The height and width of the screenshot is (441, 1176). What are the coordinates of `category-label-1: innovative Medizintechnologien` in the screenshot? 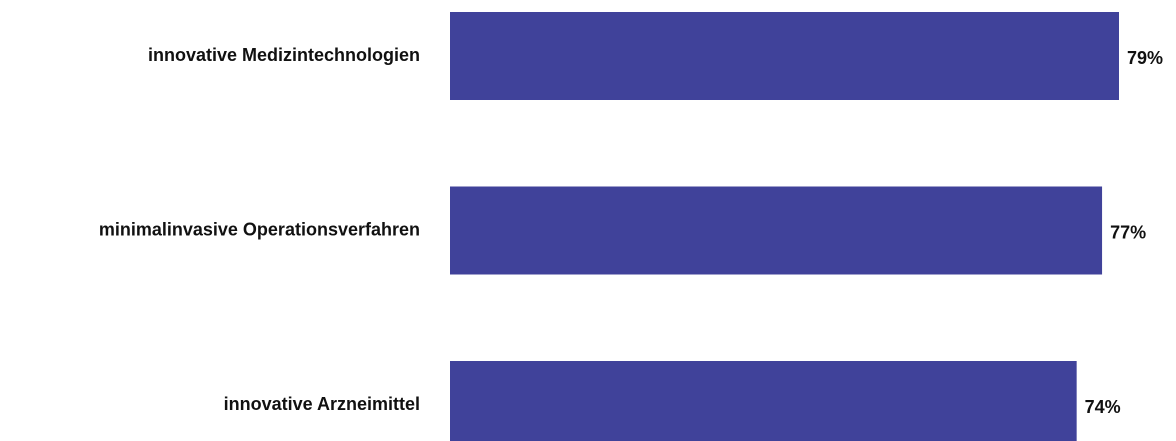 It's located at (284, 55).